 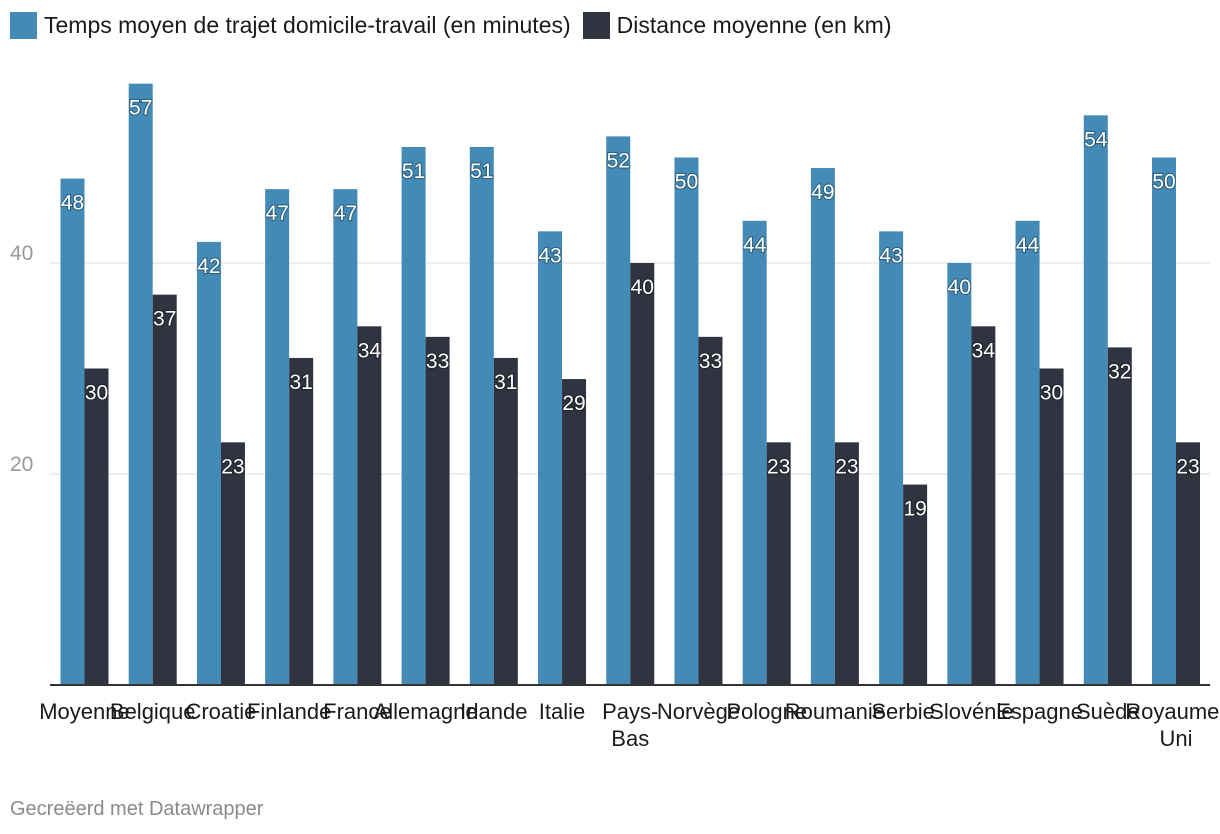 I want to click on value-label-distance-11: 23, so click(x=846, y=466).